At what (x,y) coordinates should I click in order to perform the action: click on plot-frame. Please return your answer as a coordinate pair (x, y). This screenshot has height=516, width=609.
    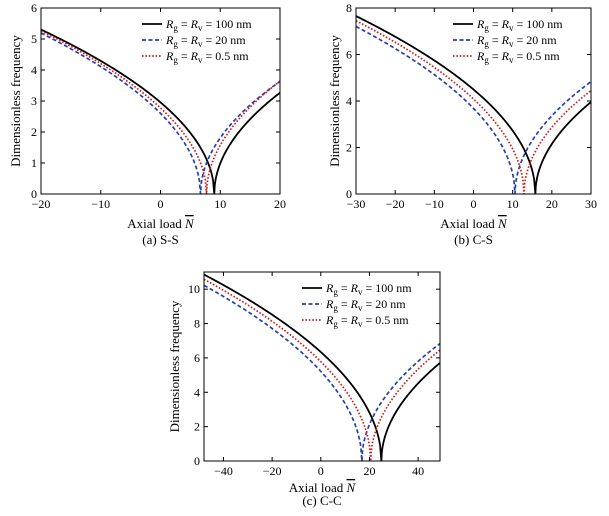
    Looking at the image, I should click on (322, 366).